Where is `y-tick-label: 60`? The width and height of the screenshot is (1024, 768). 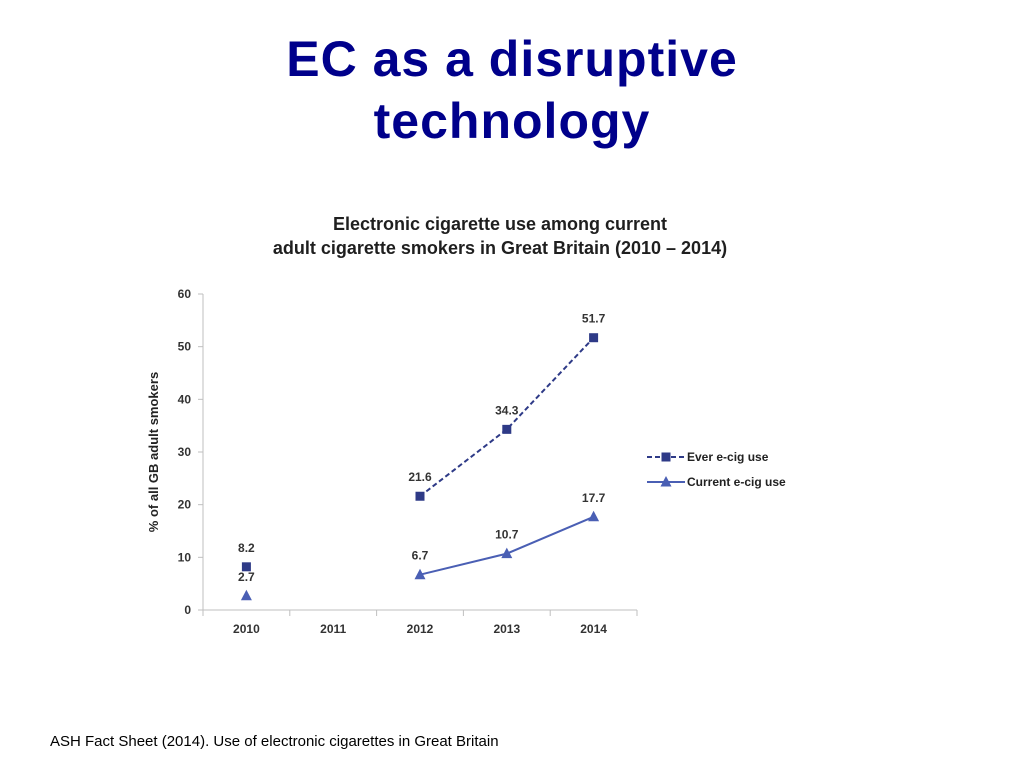
y-tick-label: 60 is located at coordinates (185, 294).